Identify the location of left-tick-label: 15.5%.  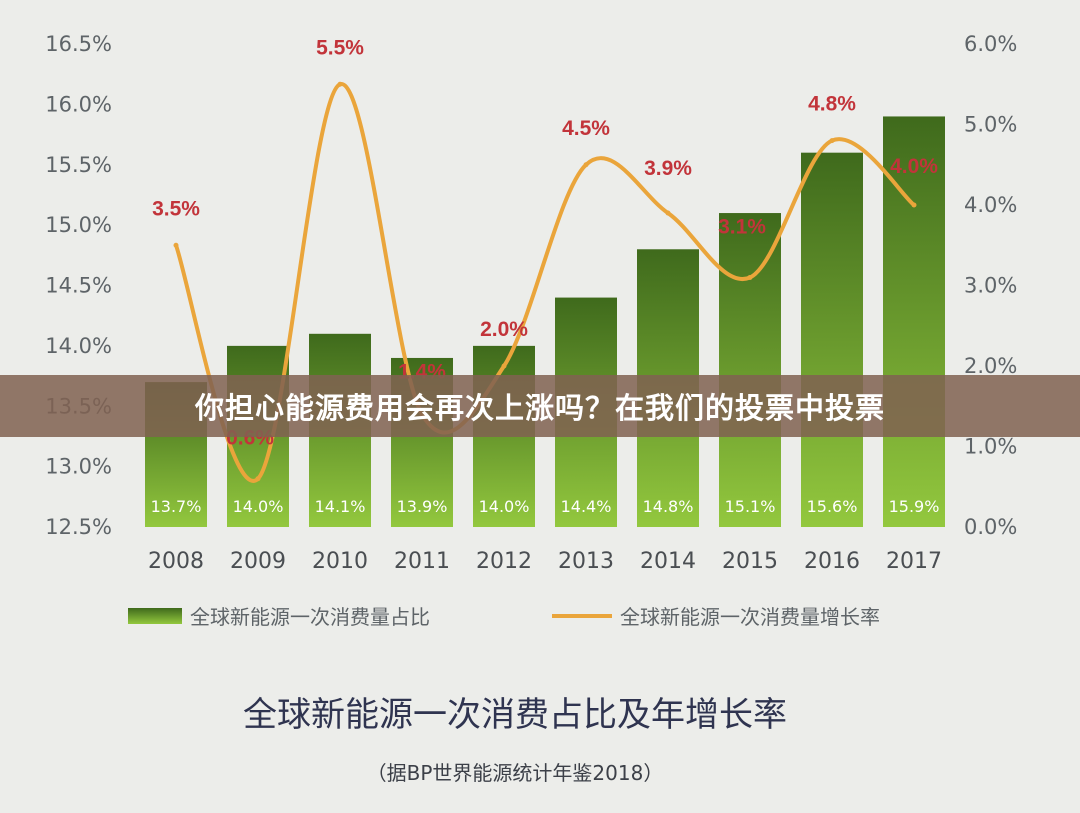
(78, 165).